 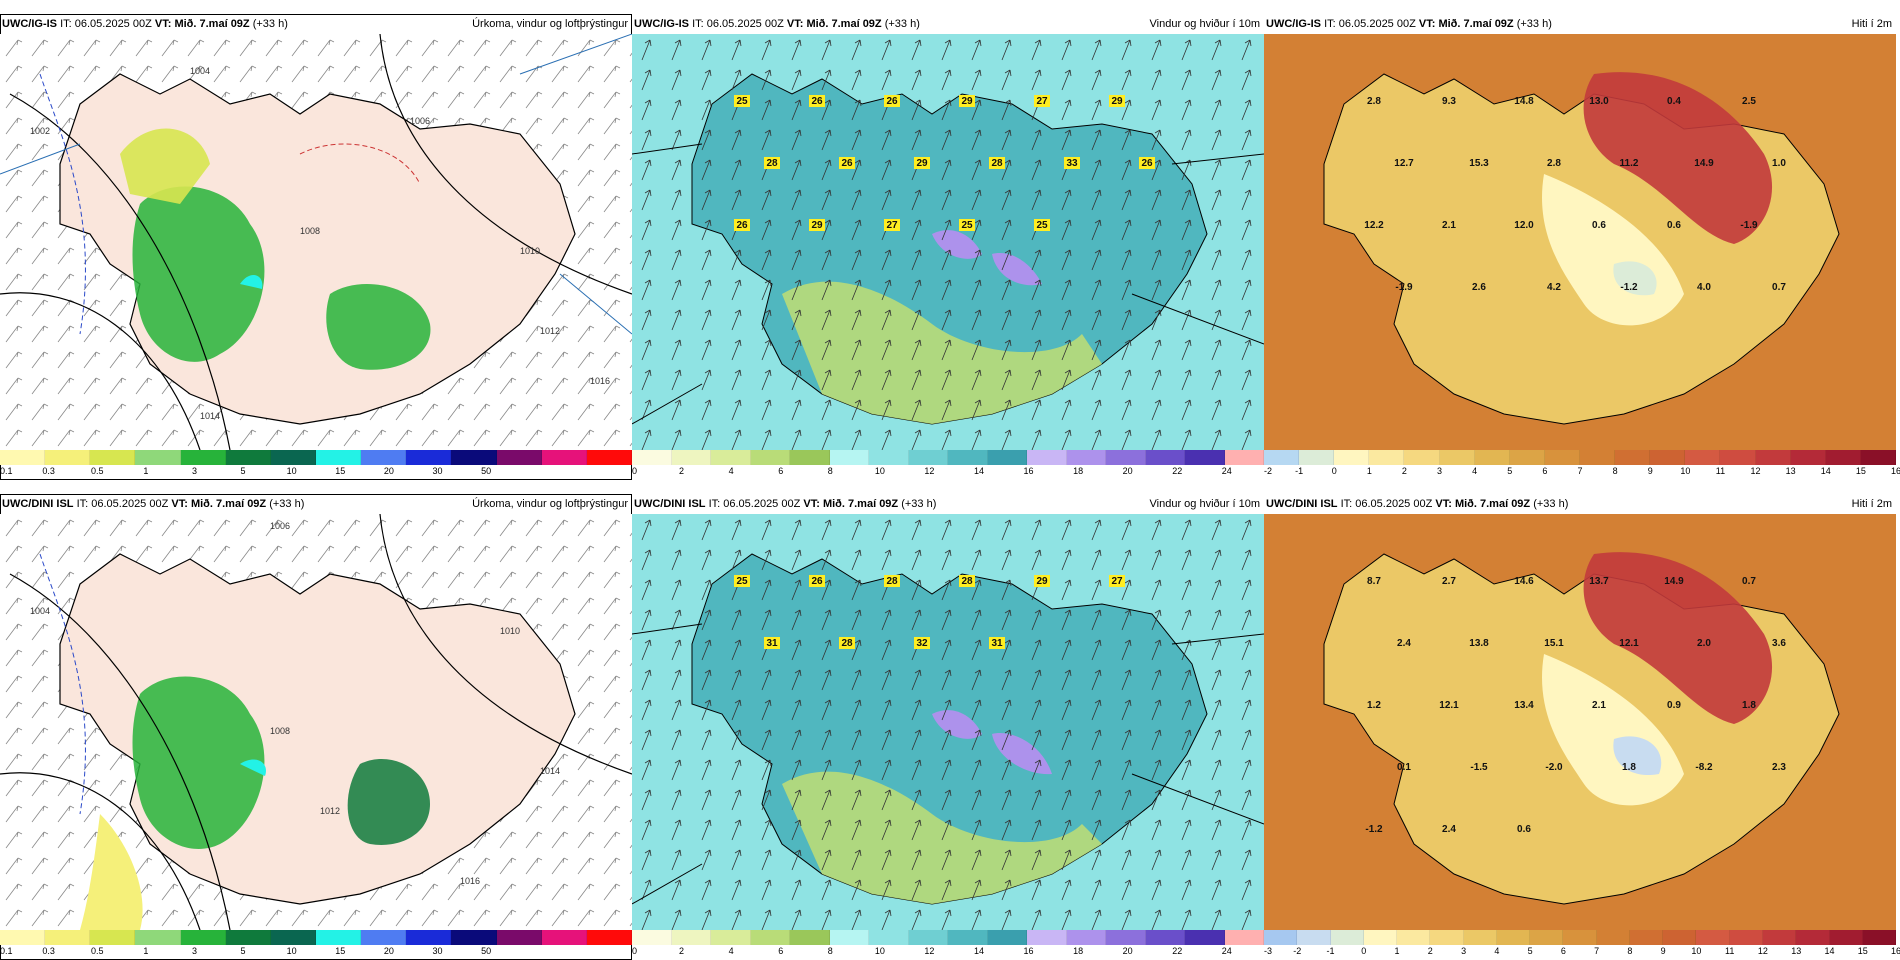 What do you see at coordinates (1449, 225) in the screenshot?
I see `temperature-value: 2.1` at bounding box center [1449, 225].